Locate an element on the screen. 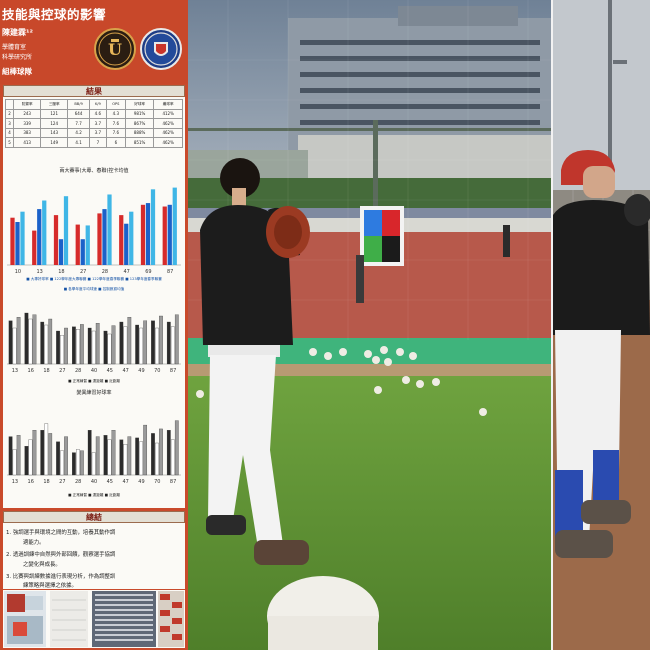 The image size is (650, 650). table-cell: 383 is located at coordinates (27, 132).